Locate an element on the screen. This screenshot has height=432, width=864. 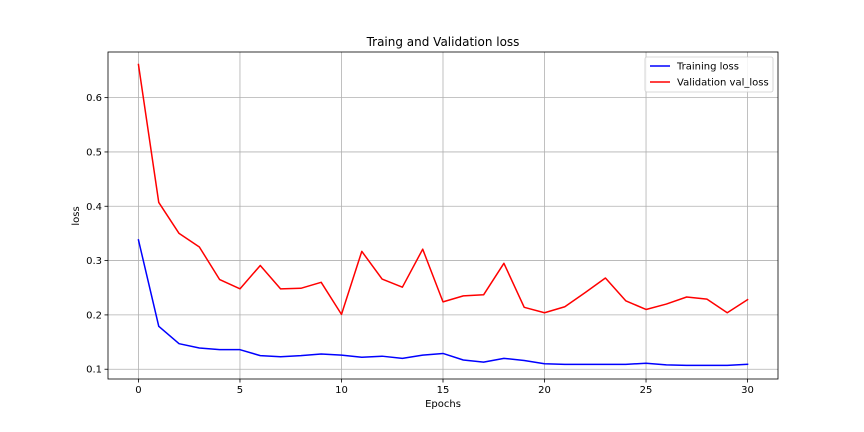
x-tick-label: 5 is located at coordinates (240, 390).